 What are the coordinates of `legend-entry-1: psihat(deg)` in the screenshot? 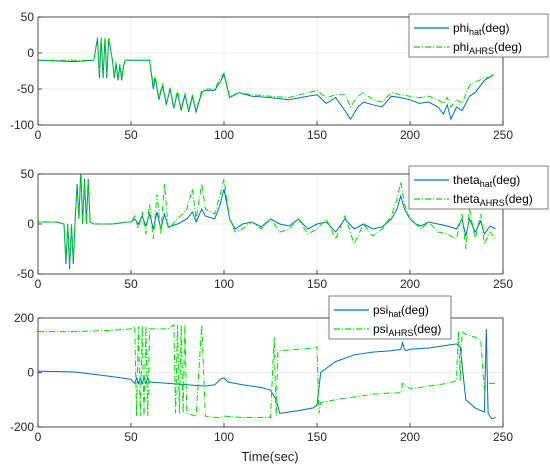 It's located at (401, 311).